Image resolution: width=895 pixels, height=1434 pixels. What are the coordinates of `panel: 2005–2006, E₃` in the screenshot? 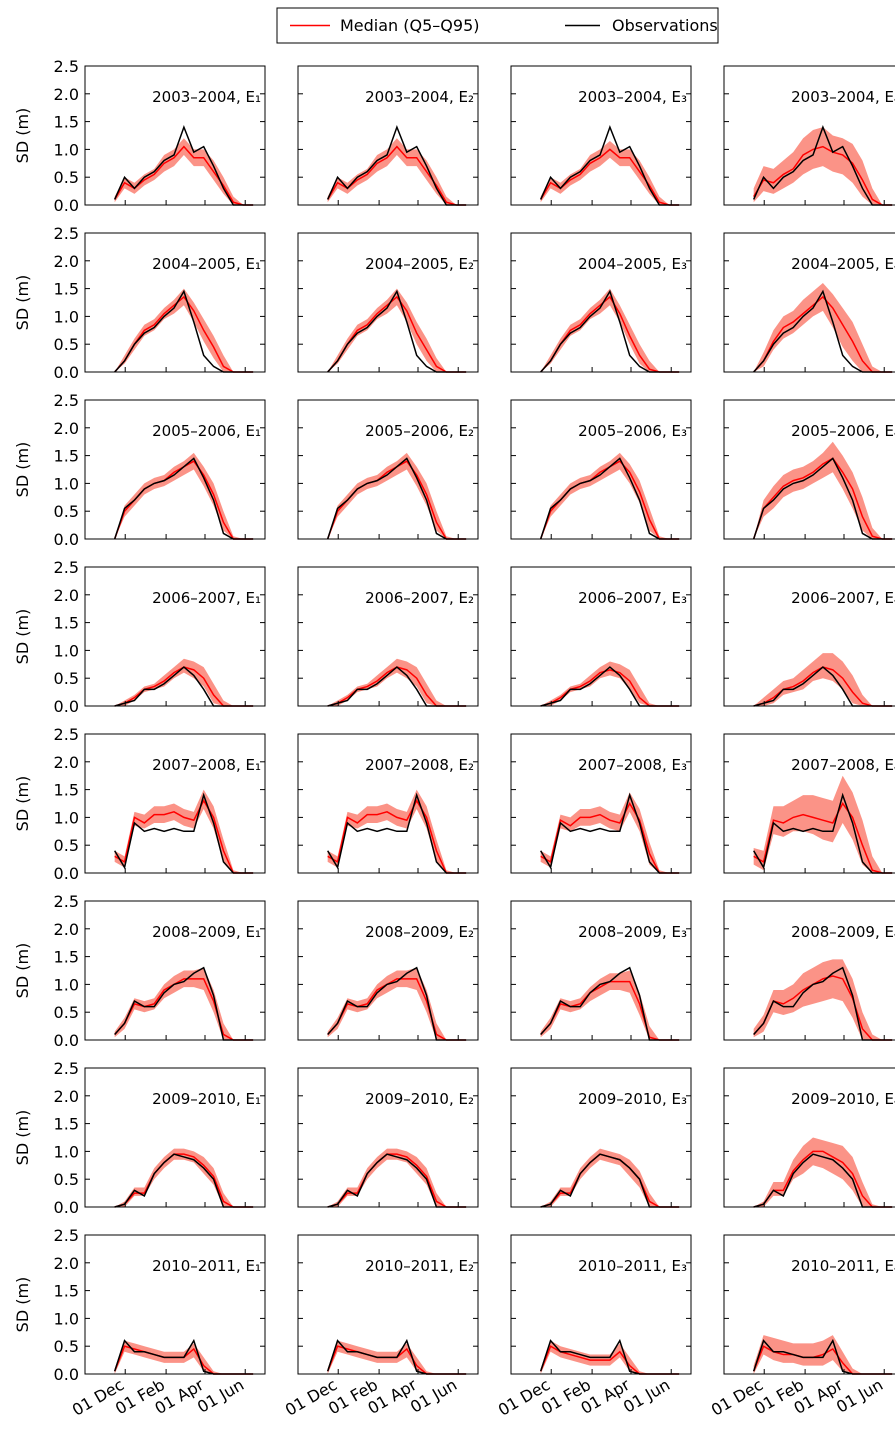 It's located at (601, 469).